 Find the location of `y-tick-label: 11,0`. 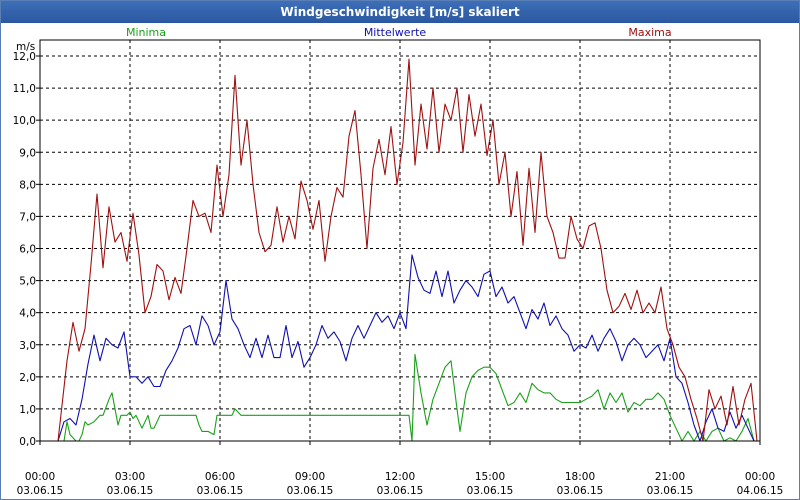

y-tick-label: 11,0 is located at coordinates (24, 89).